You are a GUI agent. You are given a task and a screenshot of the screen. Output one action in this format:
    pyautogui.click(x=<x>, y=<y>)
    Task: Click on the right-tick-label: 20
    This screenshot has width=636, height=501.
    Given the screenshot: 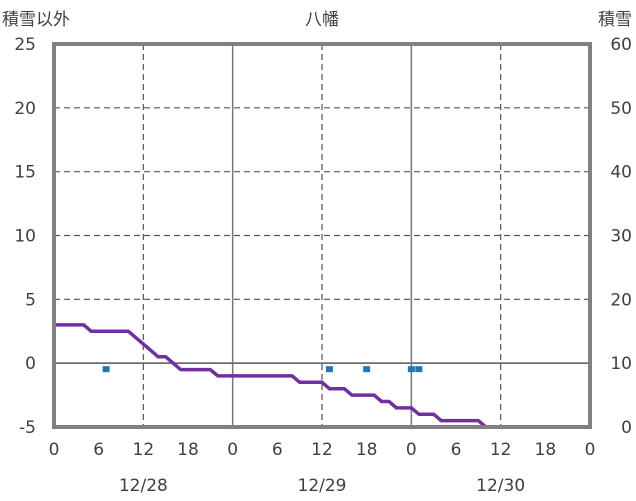 What is the action you would take?
    pyautogui.click(x=621, y=300)
    